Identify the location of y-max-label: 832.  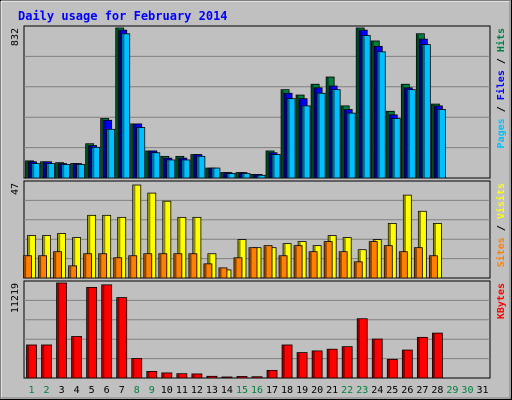
(15, 37).